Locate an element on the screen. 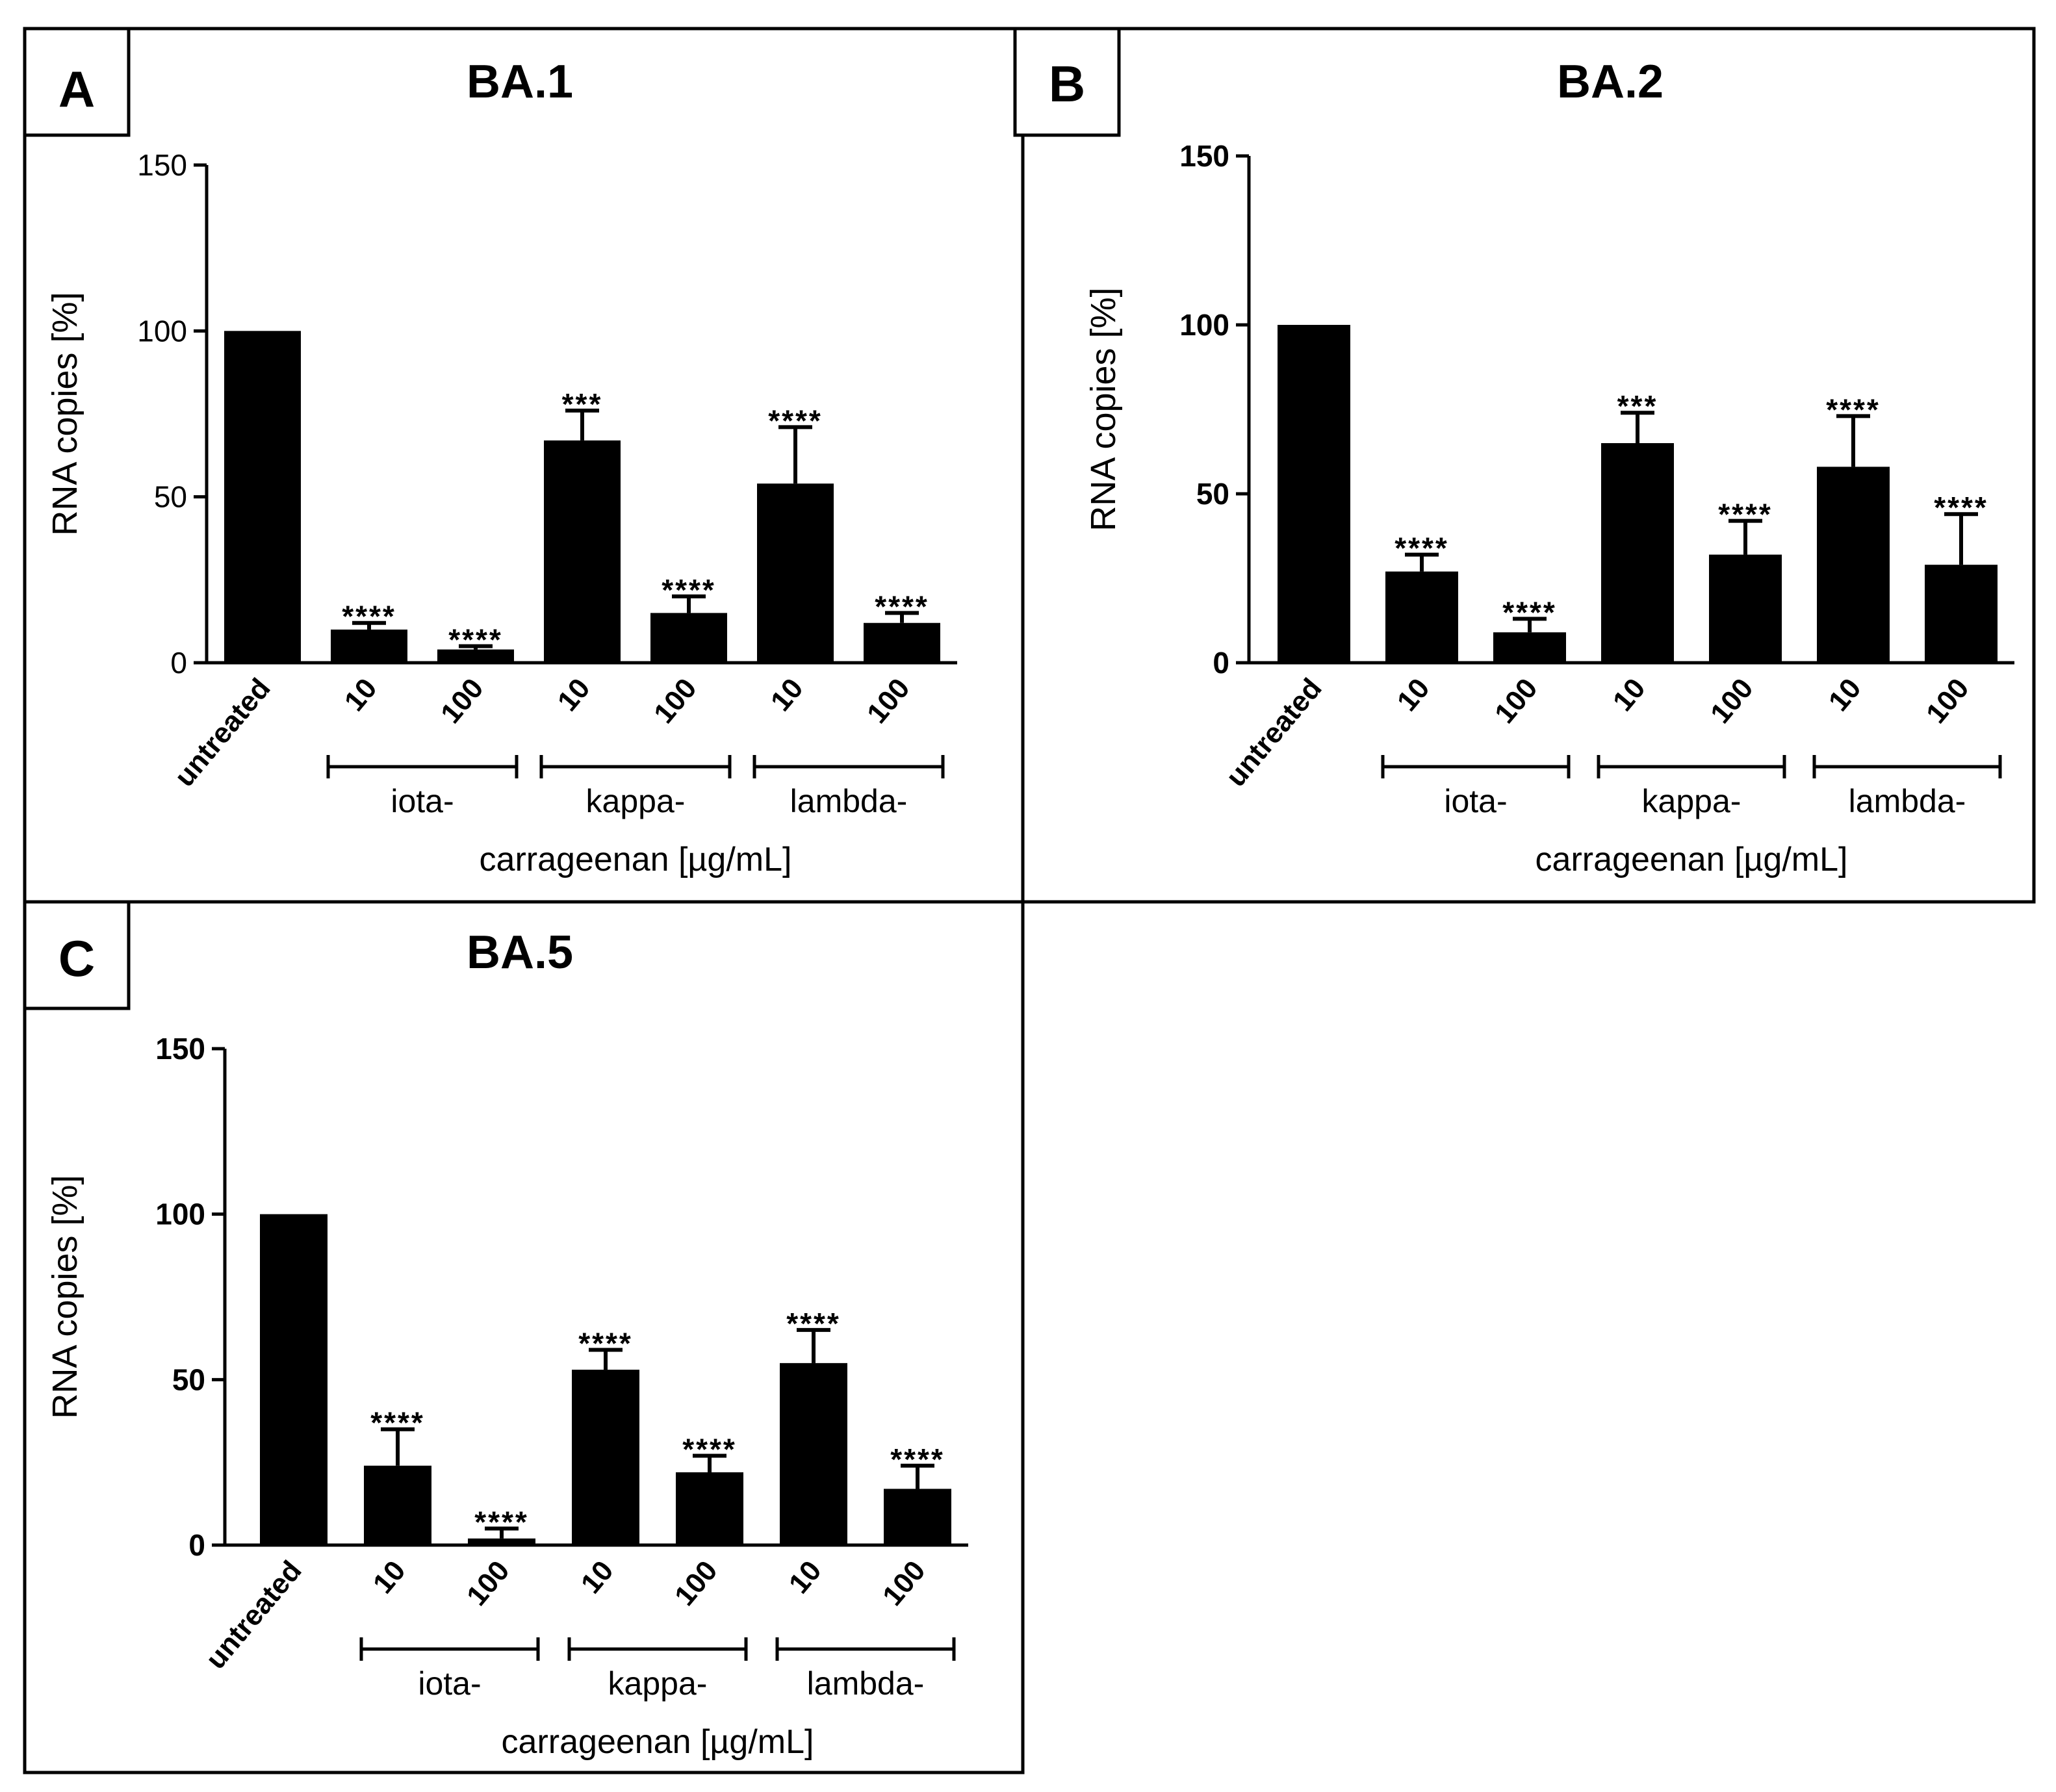  panel-b-letter-box is located at coordinates (1067, 82).